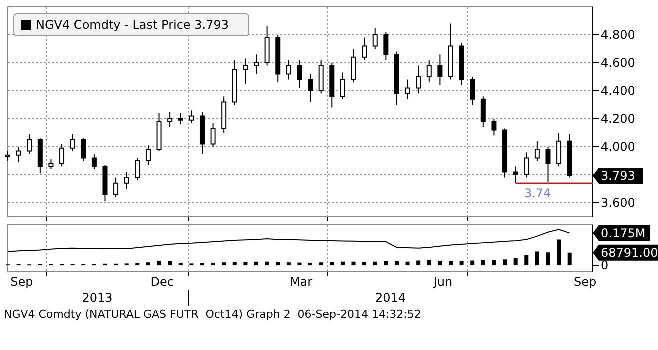  I want to click on x2-tick-label: 2014, so click(391, 298).